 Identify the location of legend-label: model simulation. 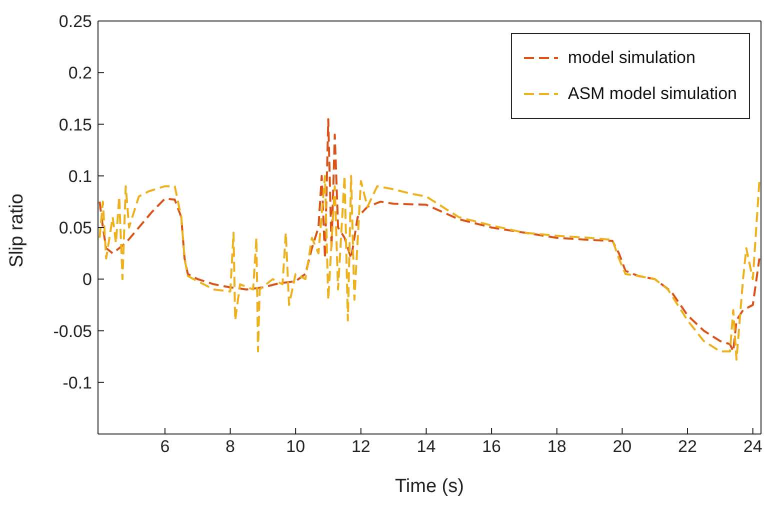
(632, 58).